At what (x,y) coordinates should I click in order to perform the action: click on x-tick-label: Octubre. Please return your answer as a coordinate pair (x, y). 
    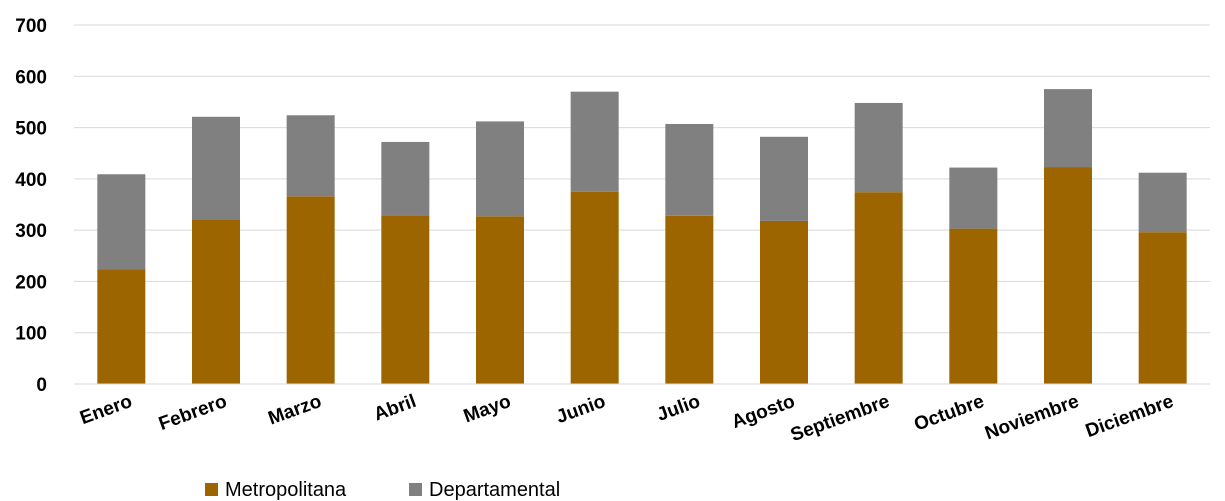
    Looking at the image, I should click on (949, 413).